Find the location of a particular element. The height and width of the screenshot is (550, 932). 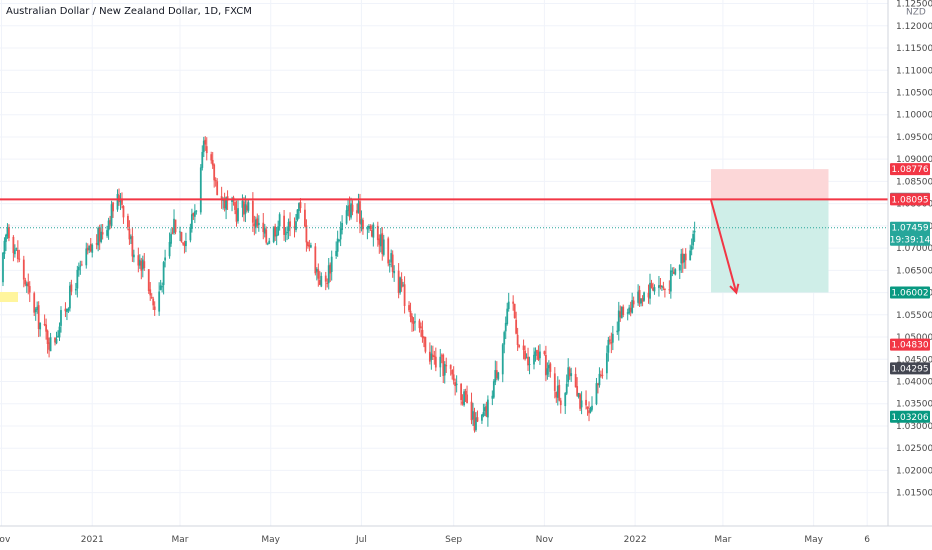

take-profit-zone is located at coordinates (769, 246).